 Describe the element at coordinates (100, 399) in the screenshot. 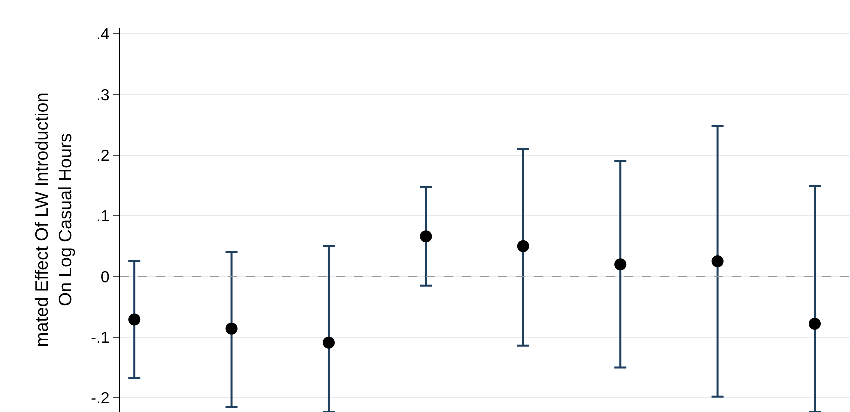

I see `y-tick-label: -.2` at that location.